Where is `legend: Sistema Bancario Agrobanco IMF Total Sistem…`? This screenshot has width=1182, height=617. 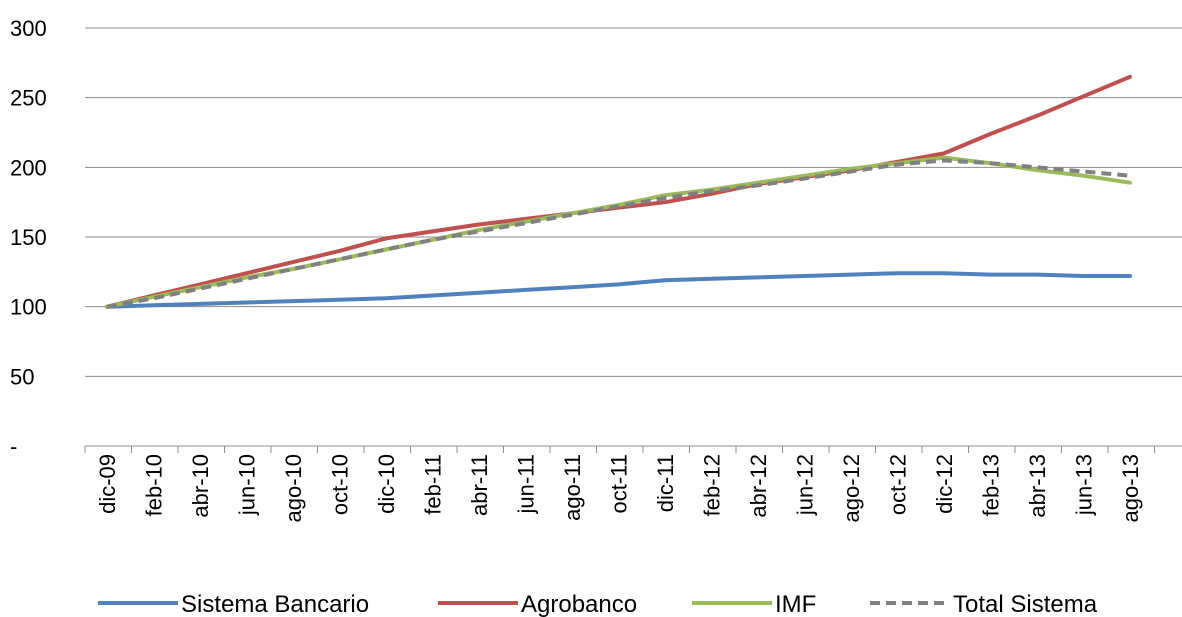 legend: Sistema Bancario Agrobanco IMF Total Sistem… is located at coordinates (598, 604).